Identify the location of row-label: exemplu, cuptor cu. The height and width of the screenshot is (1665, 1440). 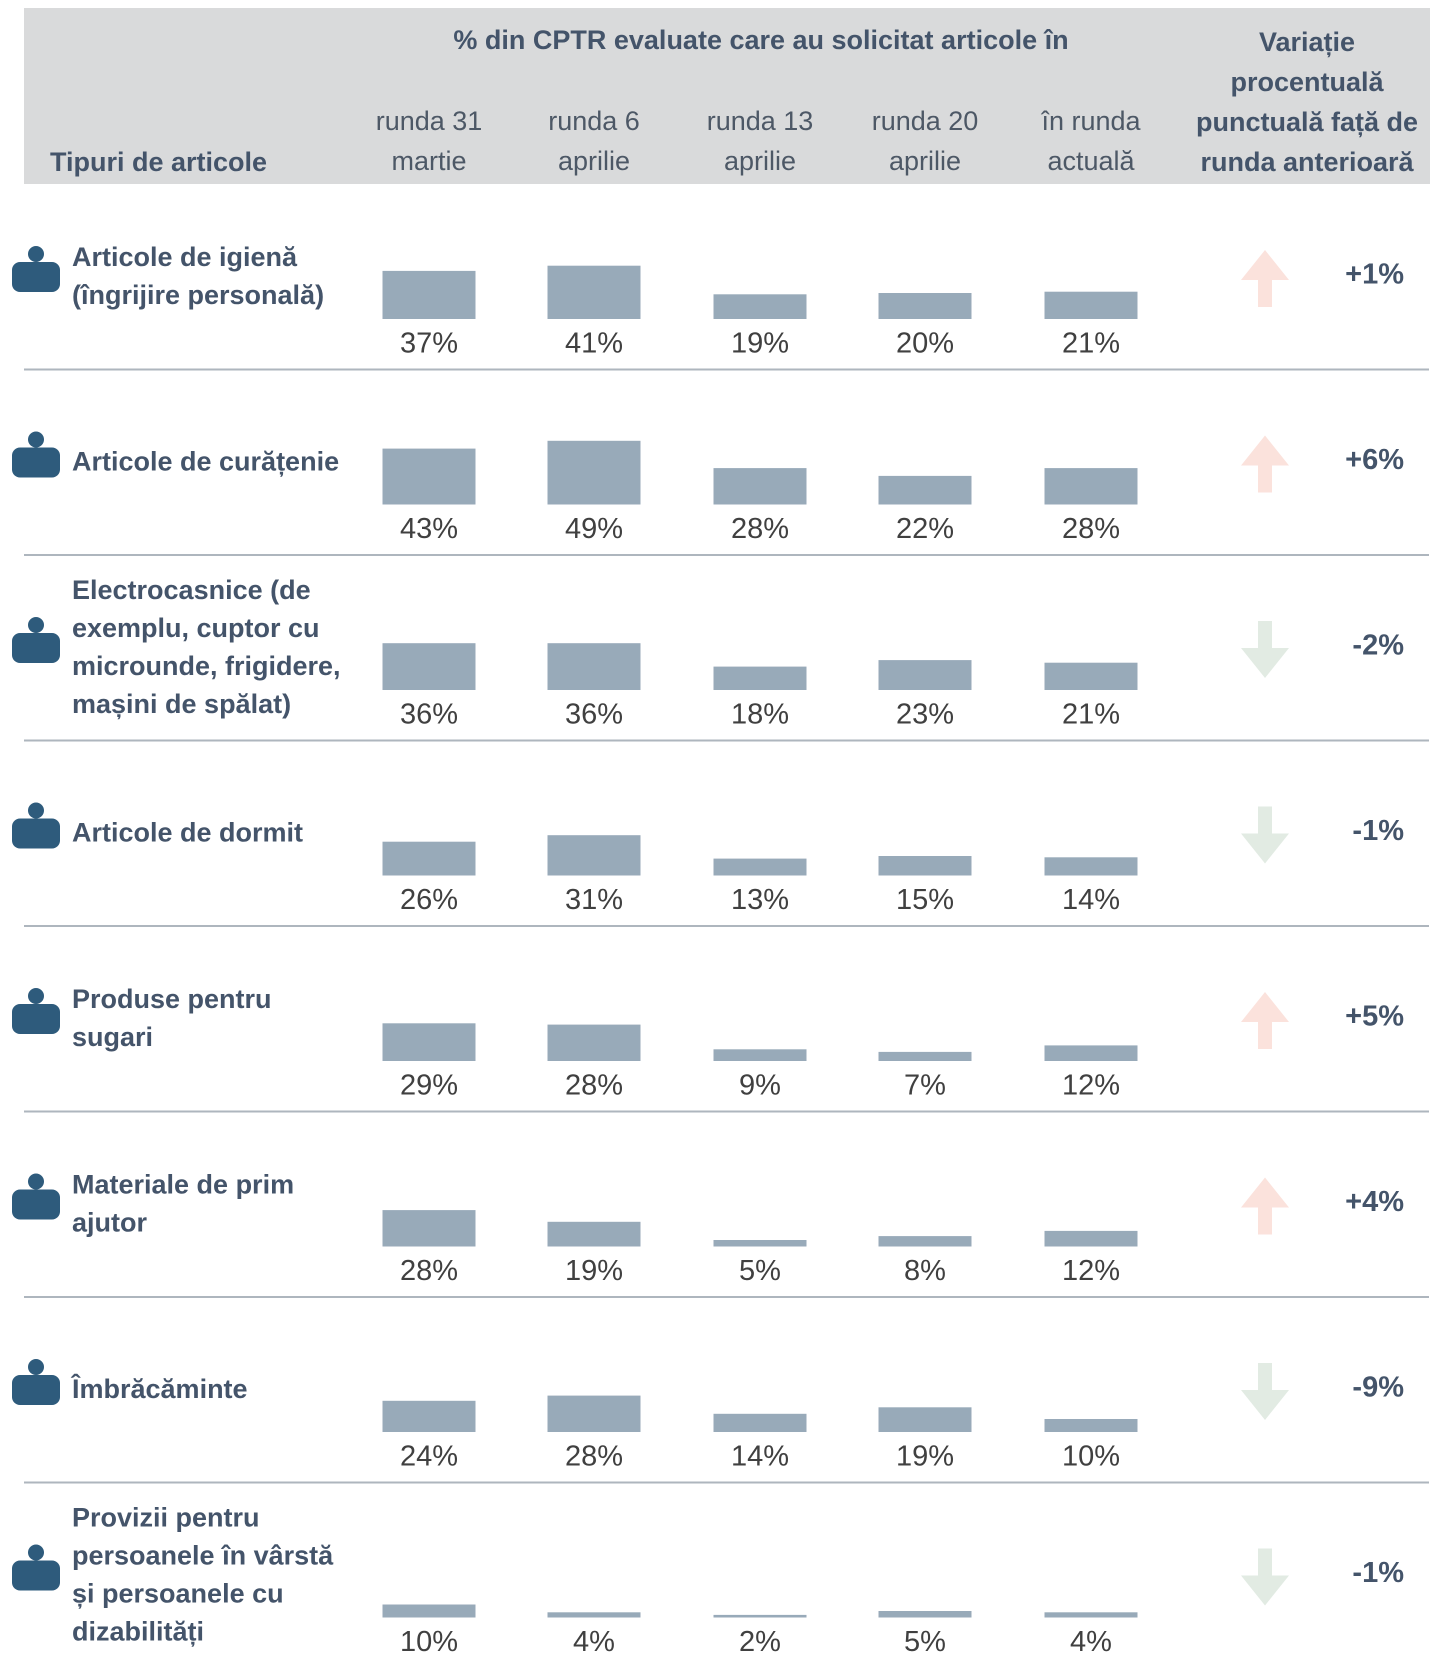
(196, 628).